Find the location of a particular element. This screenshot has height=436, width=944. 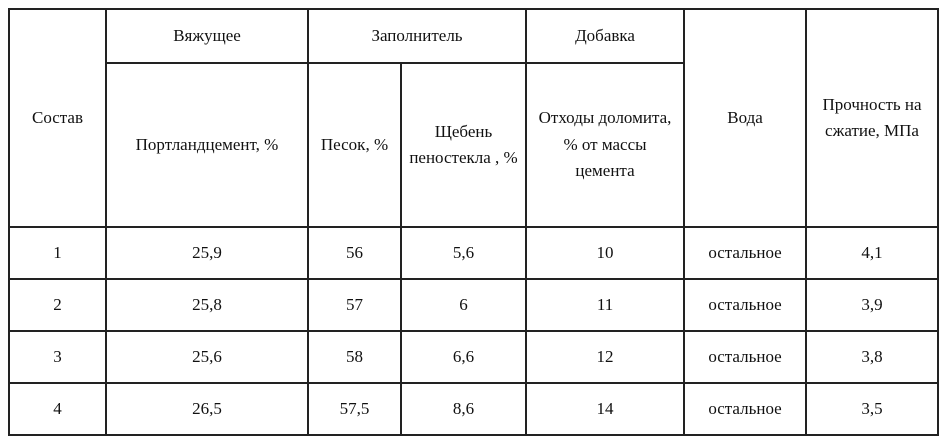

data-cell: 57 is located at coordinates (354, 305).